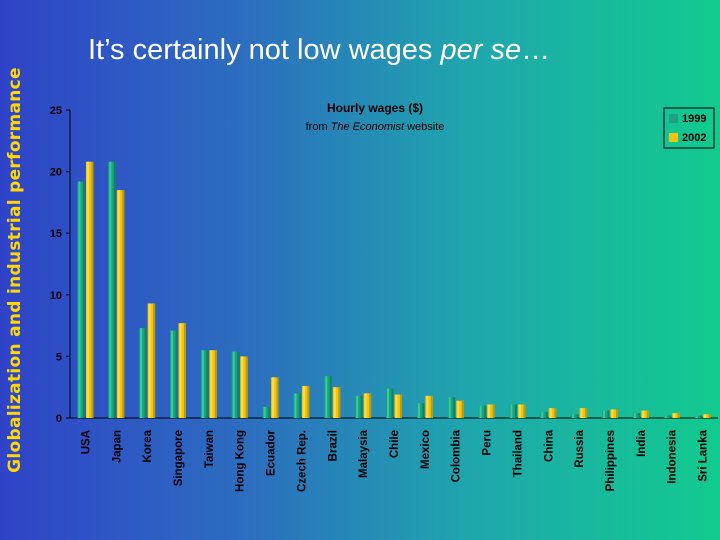  I want to click on bar-1999-malaysia, so click(359, 406).